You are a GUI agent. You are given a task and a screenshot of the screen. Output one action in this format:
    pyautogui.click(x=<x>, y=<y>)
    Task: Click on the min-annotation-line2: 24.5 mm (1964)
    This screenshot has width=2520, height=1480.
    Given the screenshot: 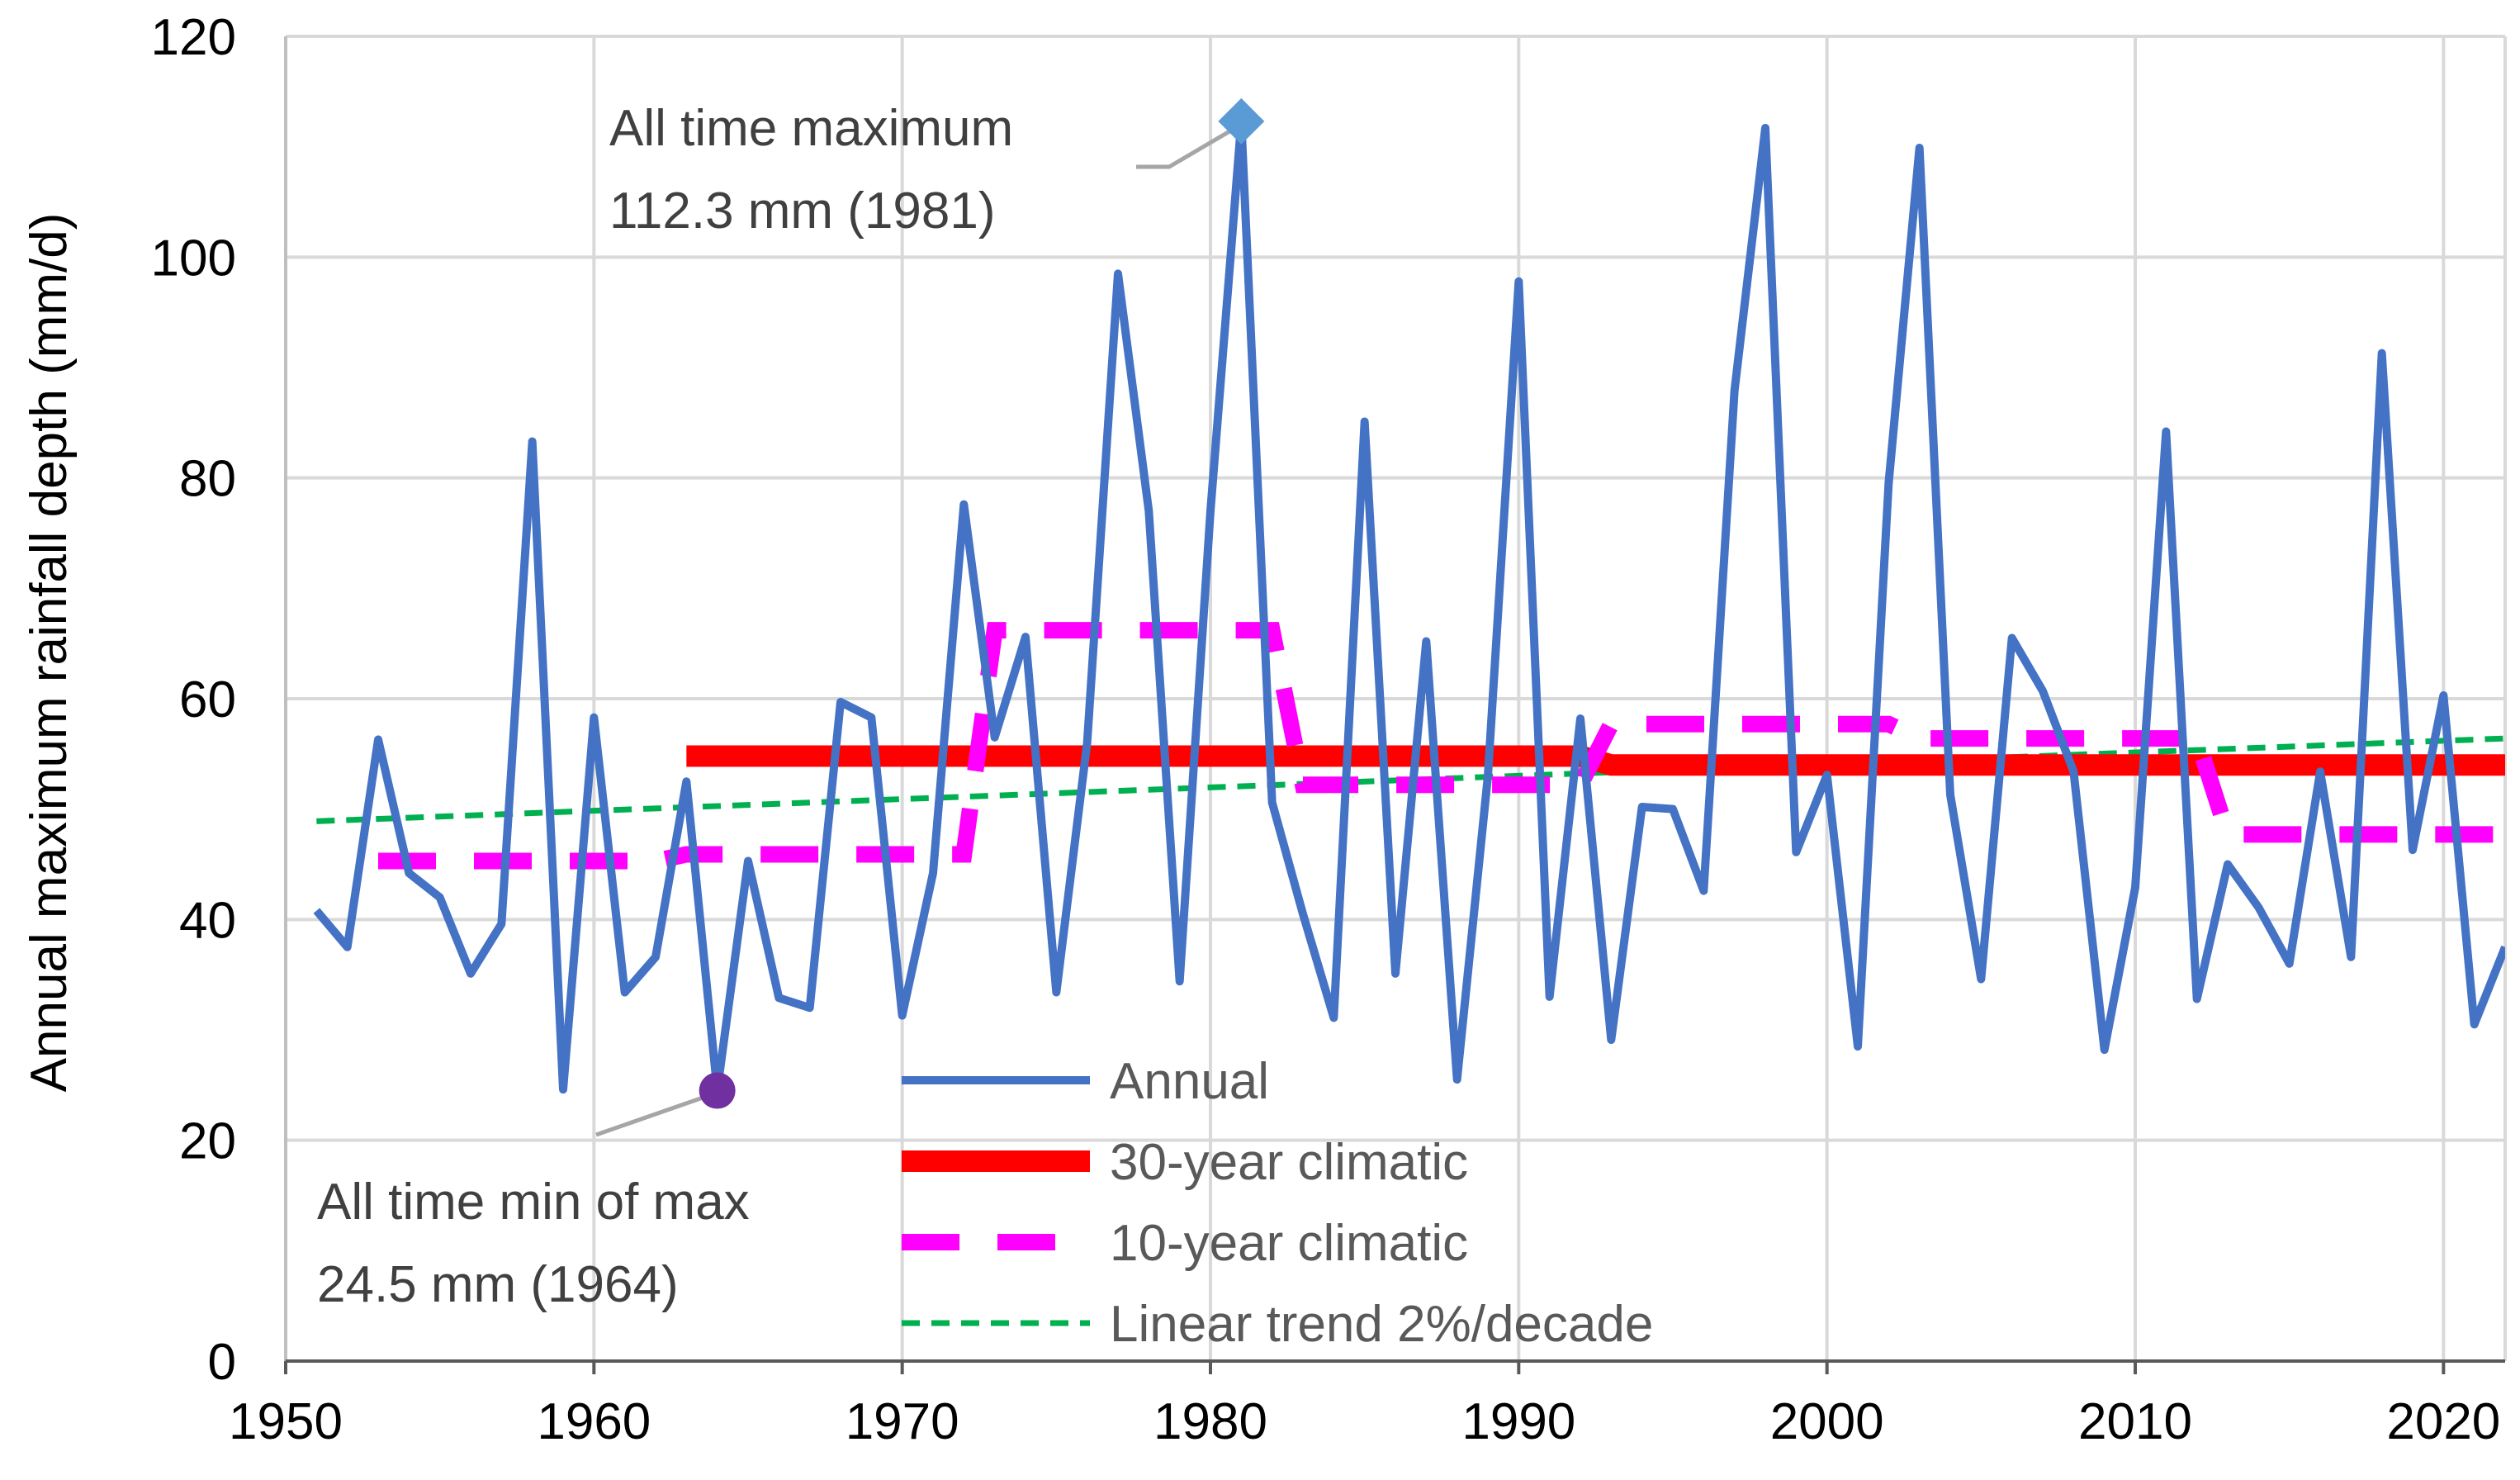 What is the action you would take?
    pyautogui.click(x=498, y=1284)
    